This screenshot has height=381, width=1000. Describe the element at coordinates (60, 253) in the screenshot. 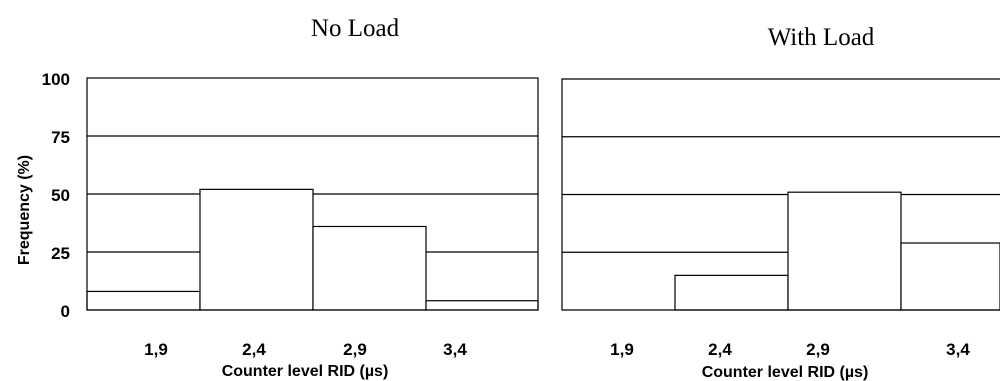

I see `y-tick-label: 25` at that location.